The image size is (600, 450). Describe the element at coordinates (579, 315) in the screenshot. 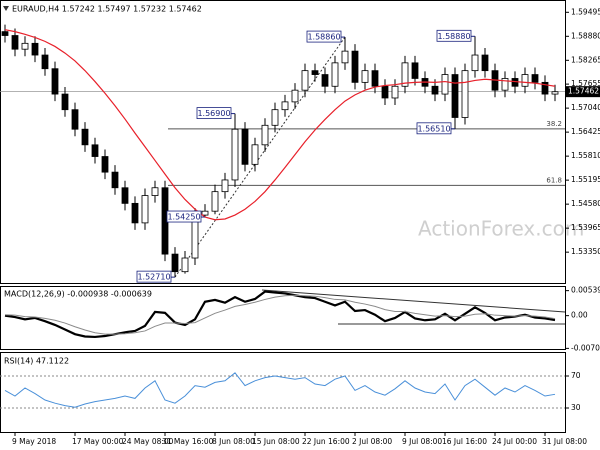

I see `y-tick-label: 0.00` at that location.